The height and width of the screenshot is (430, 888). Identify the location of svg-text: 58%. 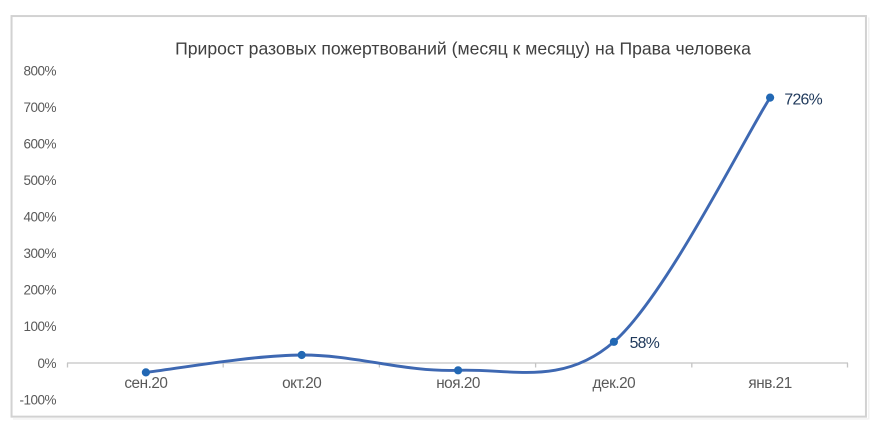
(645, 343).